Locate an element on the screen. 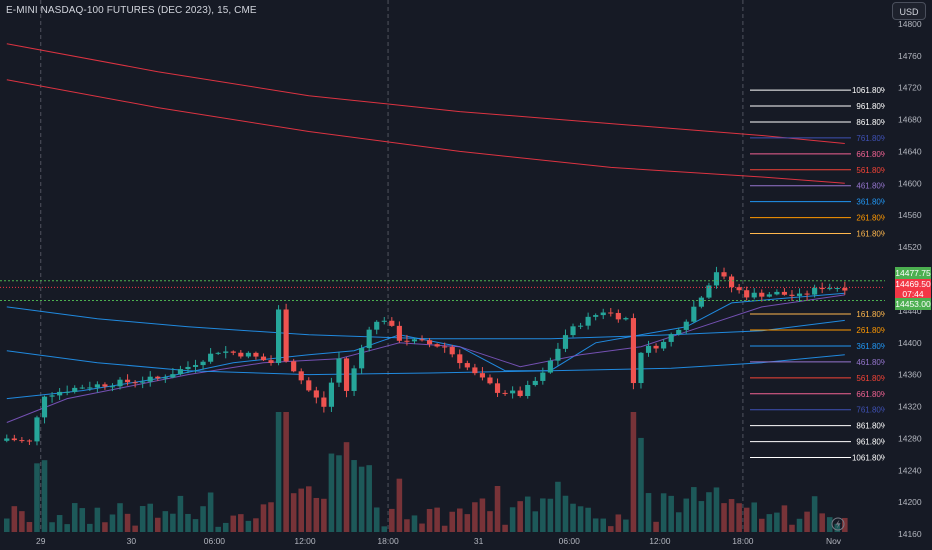 This screenshot has width=932, height=550. price-axis-label: 14800 is located at coordinates (910, 24).